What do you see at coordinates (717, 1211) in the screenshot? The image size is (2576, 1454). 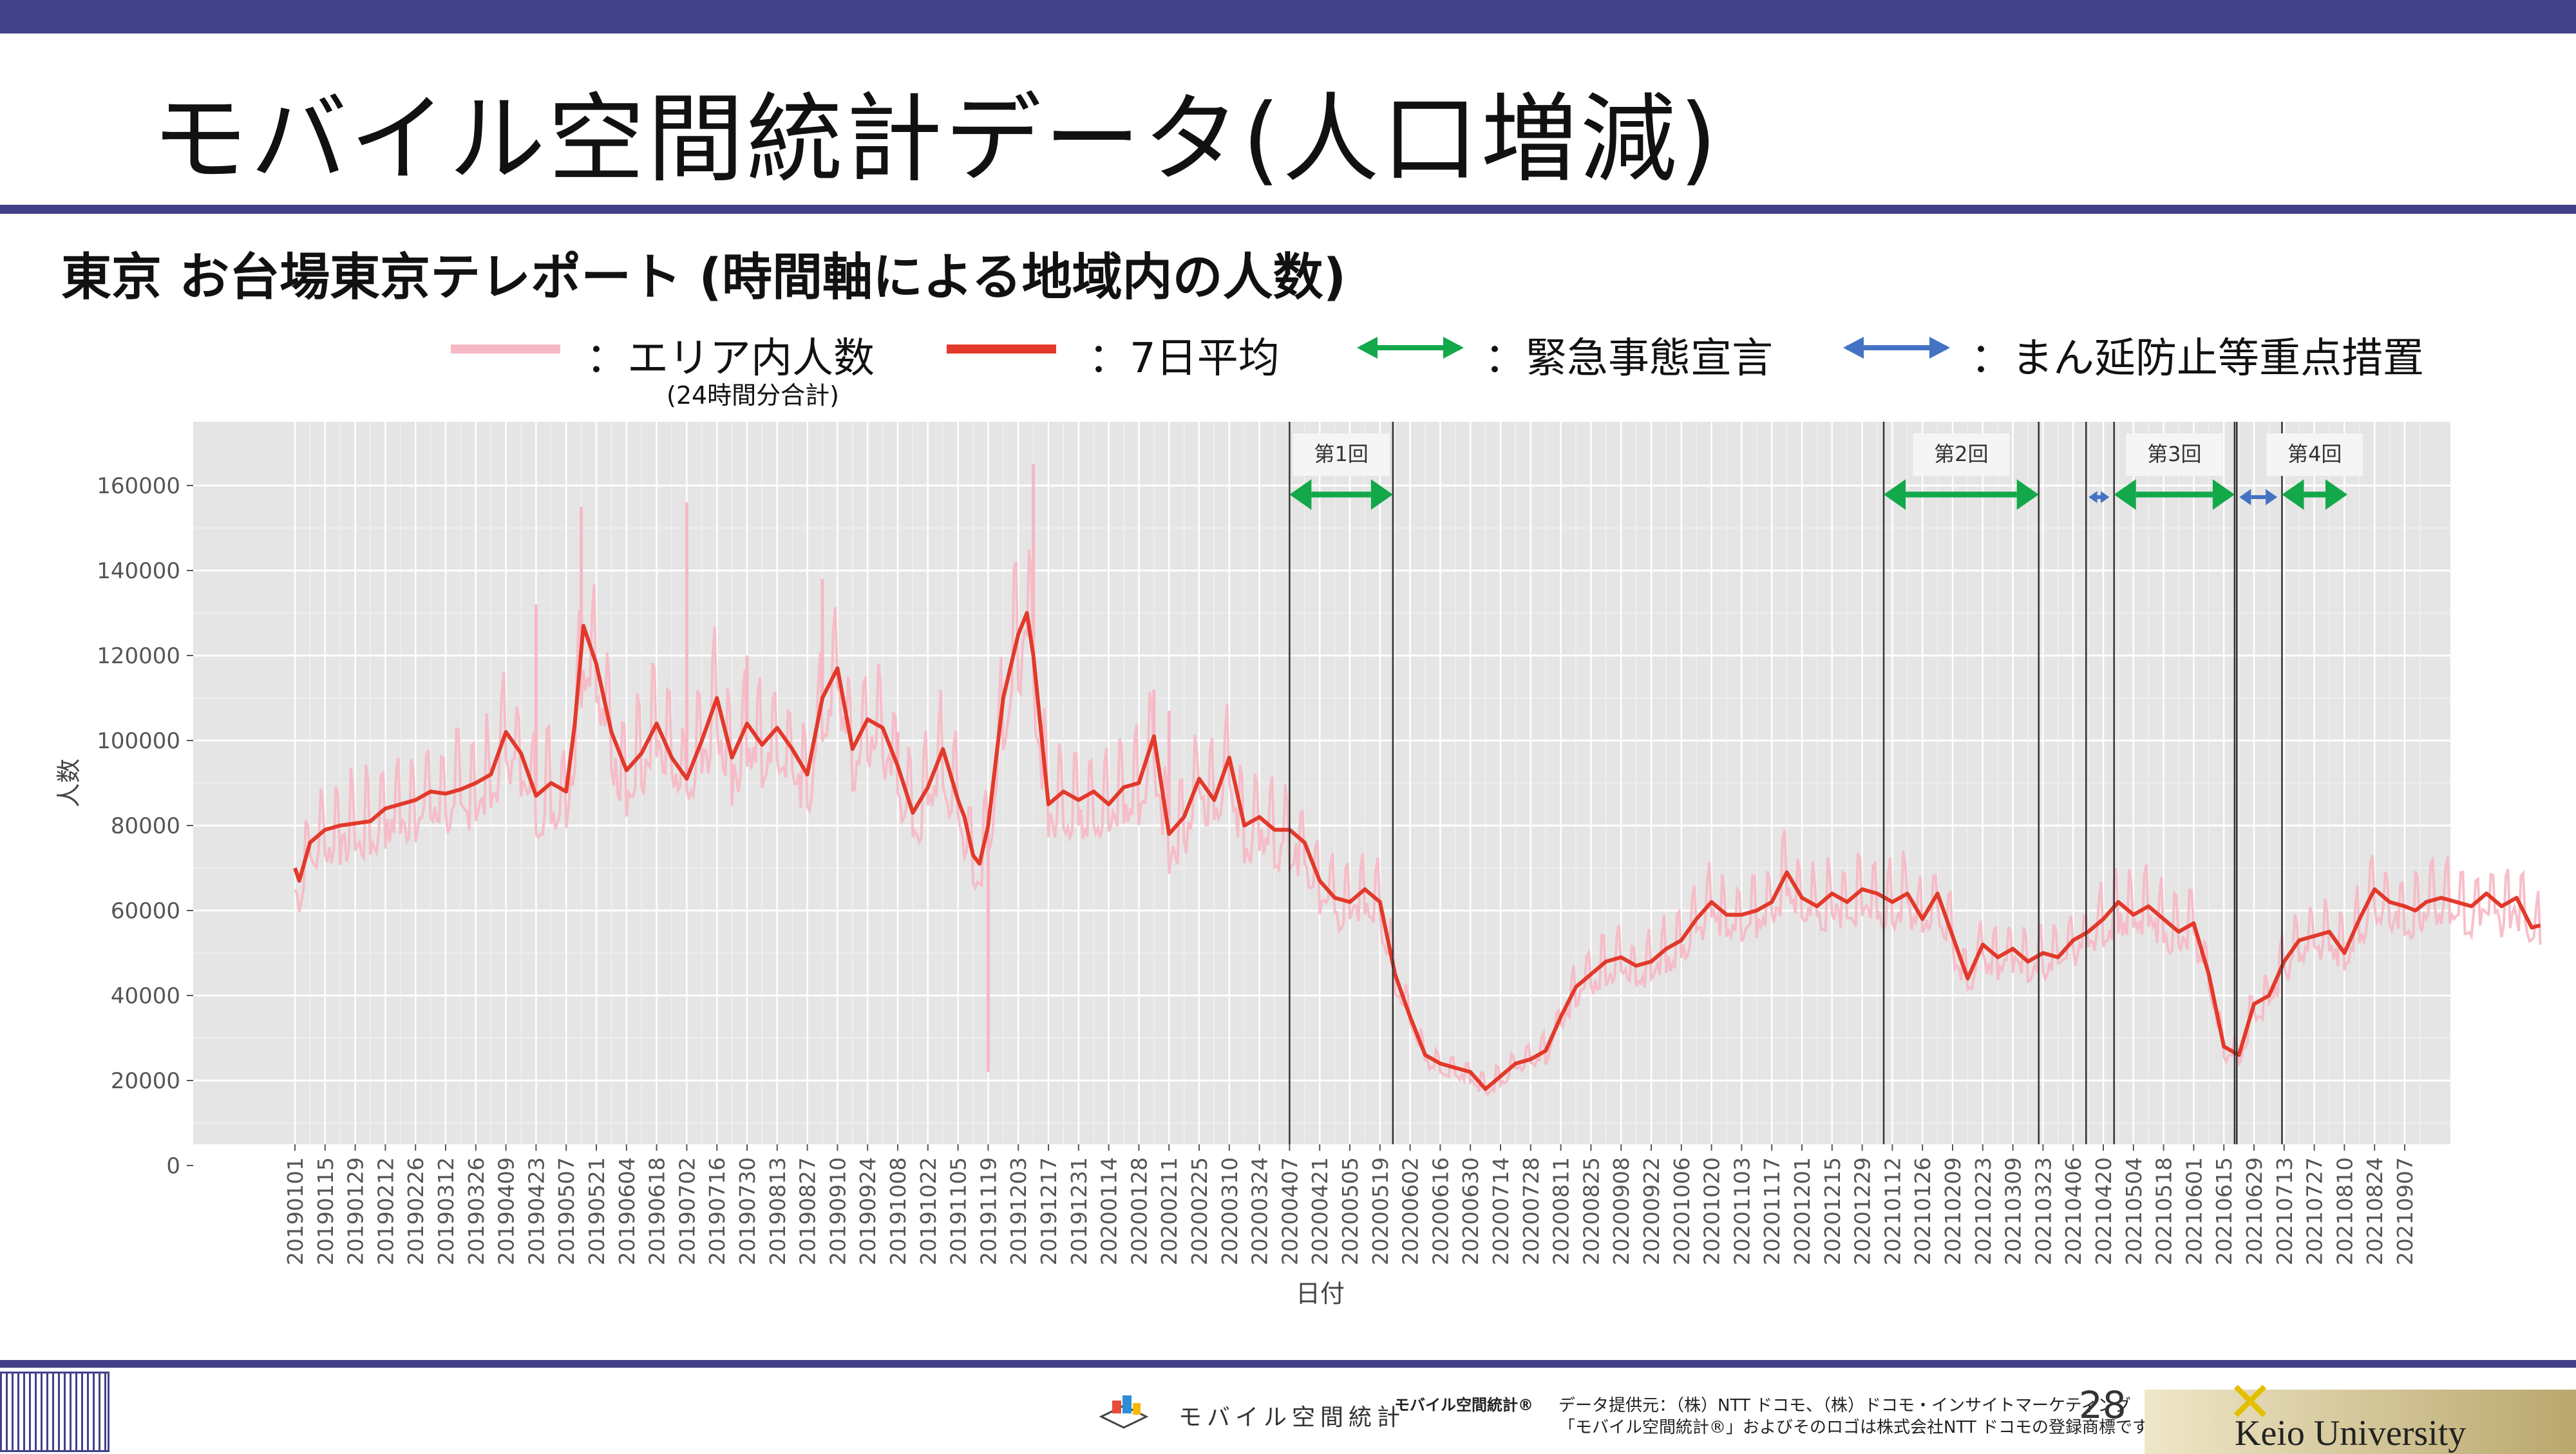 I see `x-tick-label: 20190716` at bounding box center [717, 1211].